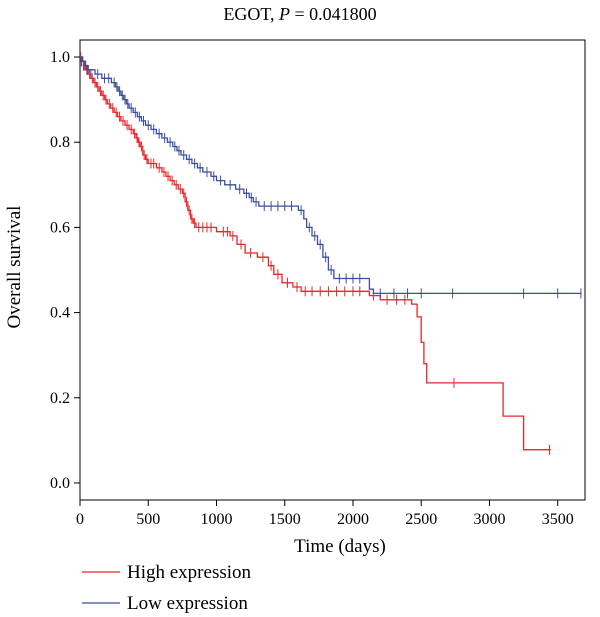 The height and width of the screenshot is (617, 600). I want to click on legend-label: High expression, so click(189, 572).